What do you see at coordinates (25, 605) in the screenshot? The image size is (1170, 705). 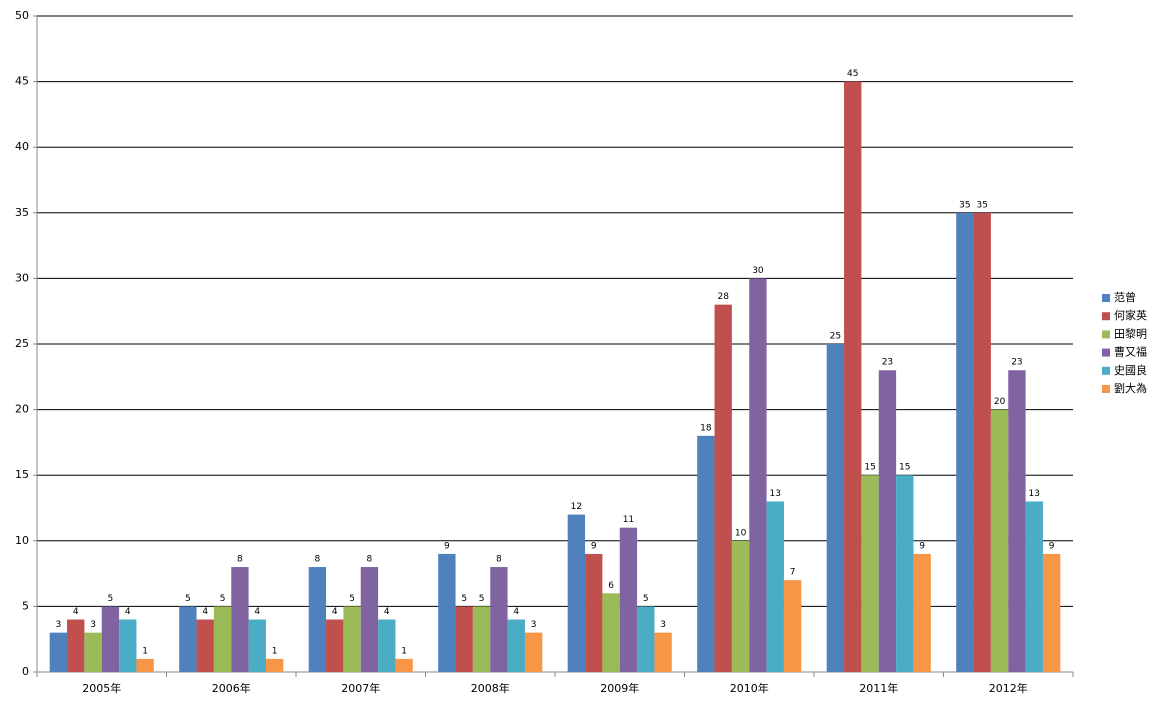 I see `y-tick-label: 5` at bounding box center [25, 605].